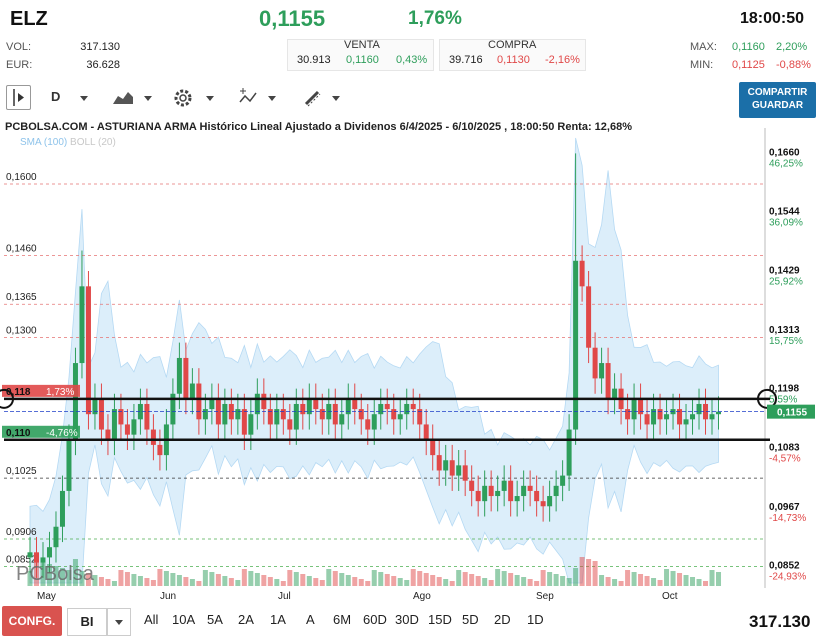  What do you see at coordinates (342, 619) in the screenshot?
I see `range-6m: 6M` at bounding box center [342, 619].